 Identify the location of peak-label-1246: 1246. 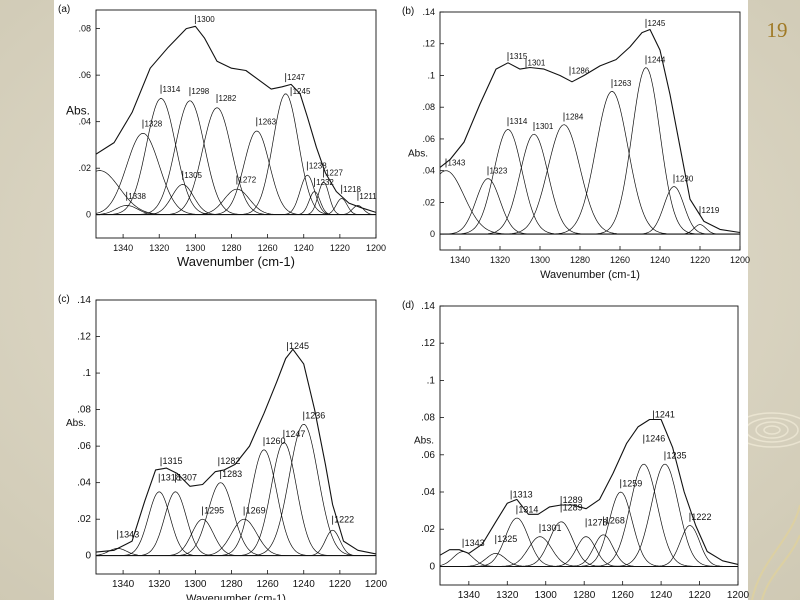
(655, 439).